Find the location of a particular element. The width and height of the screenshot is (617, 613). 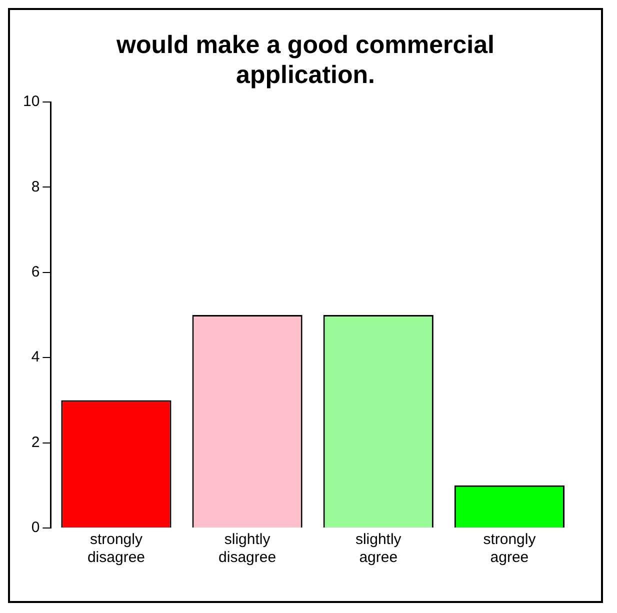

x-tick-label: strongly agree is located at coordinates (509, 548).